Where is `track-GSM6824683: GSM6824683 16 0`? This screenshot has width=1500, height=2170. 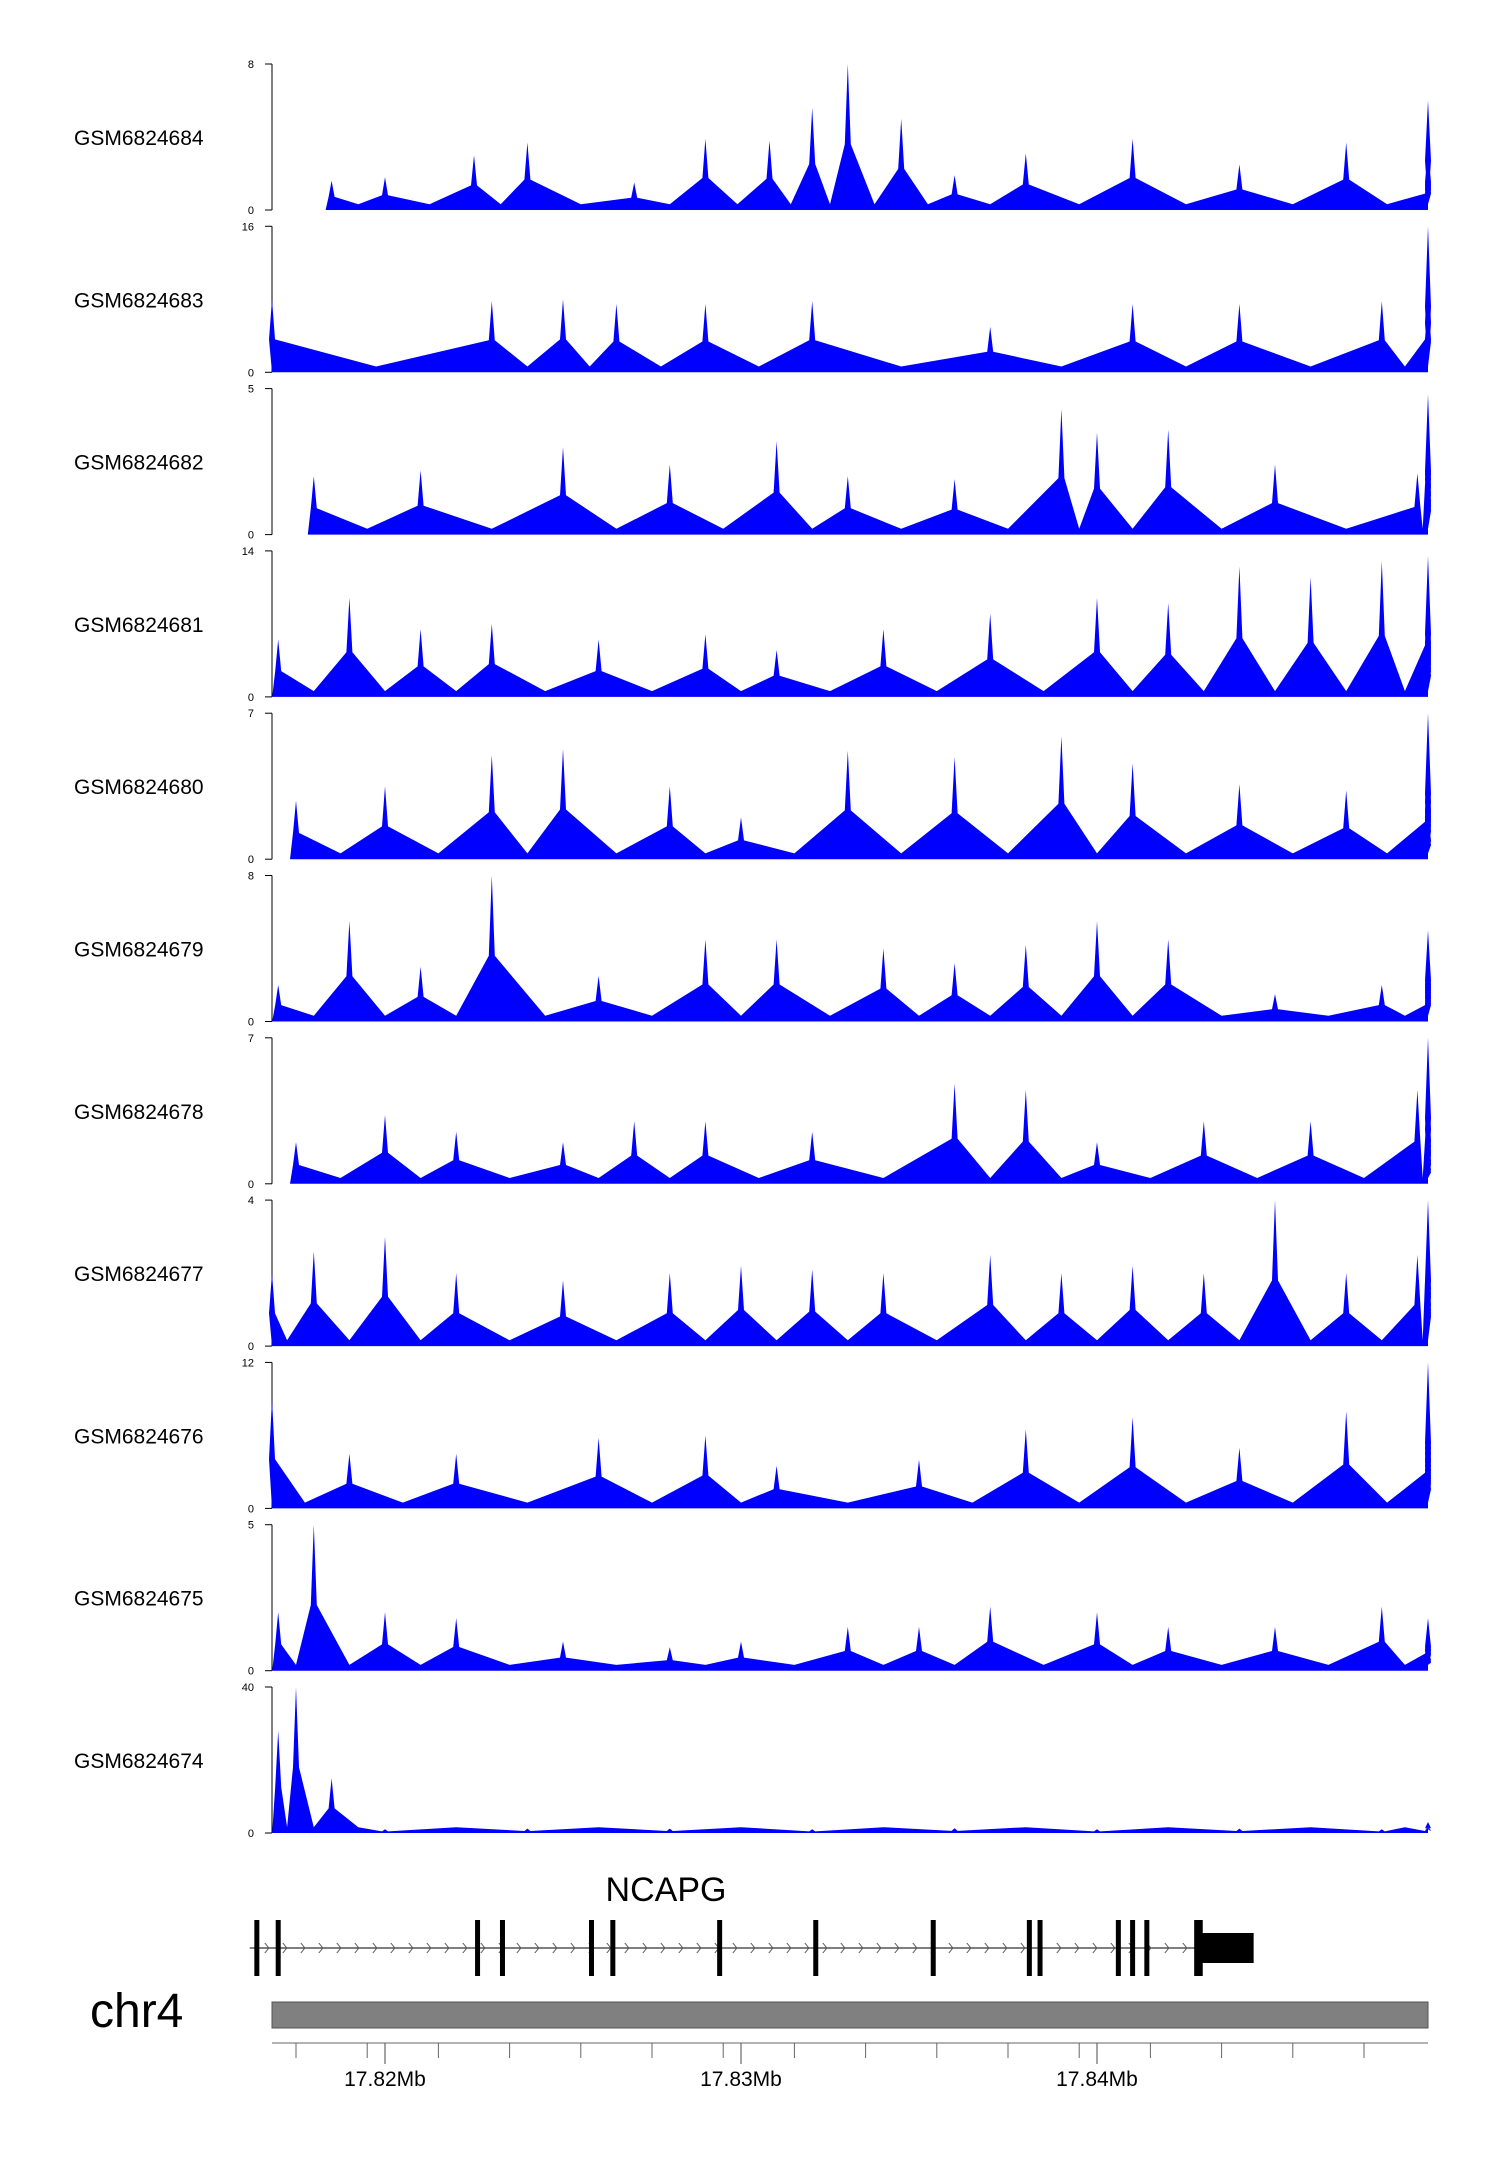 track-GSM6824683: GSM6824683 16 0 is located at coordinates (752, 300).